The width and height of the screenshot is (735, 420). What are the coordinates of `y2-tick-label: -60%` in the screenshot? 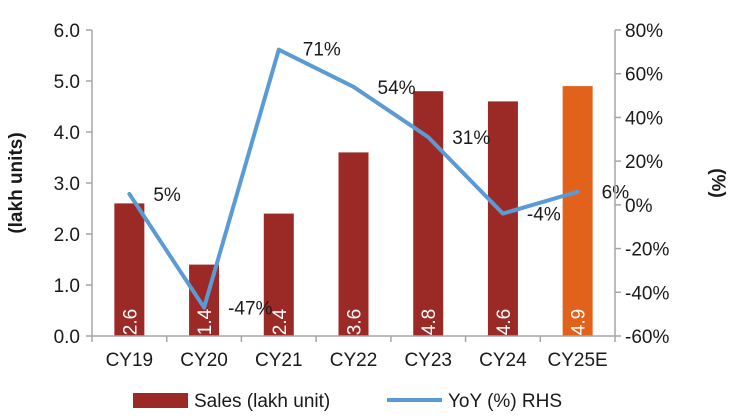 It's located at (647, 337).